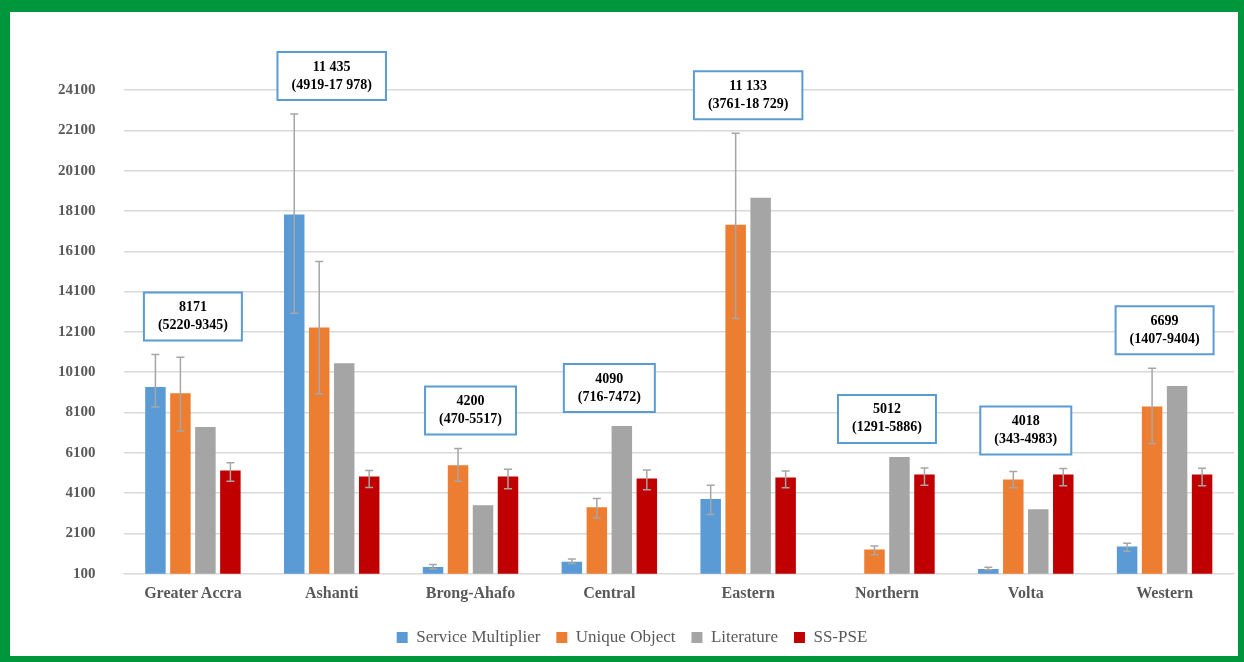  Describe the element at coordinates (887, 418) in the screenshot. I see `annotation: 5012 (1291-5886)` at that location.